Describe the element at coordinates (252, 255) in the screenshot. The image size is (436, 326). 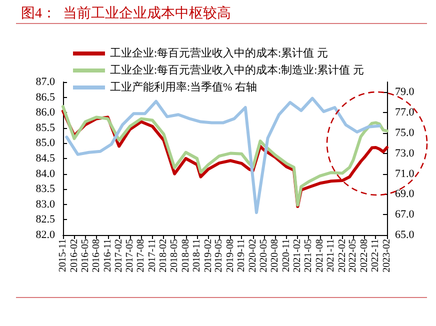
I see `x-tick-label: 2020-02` at that location.